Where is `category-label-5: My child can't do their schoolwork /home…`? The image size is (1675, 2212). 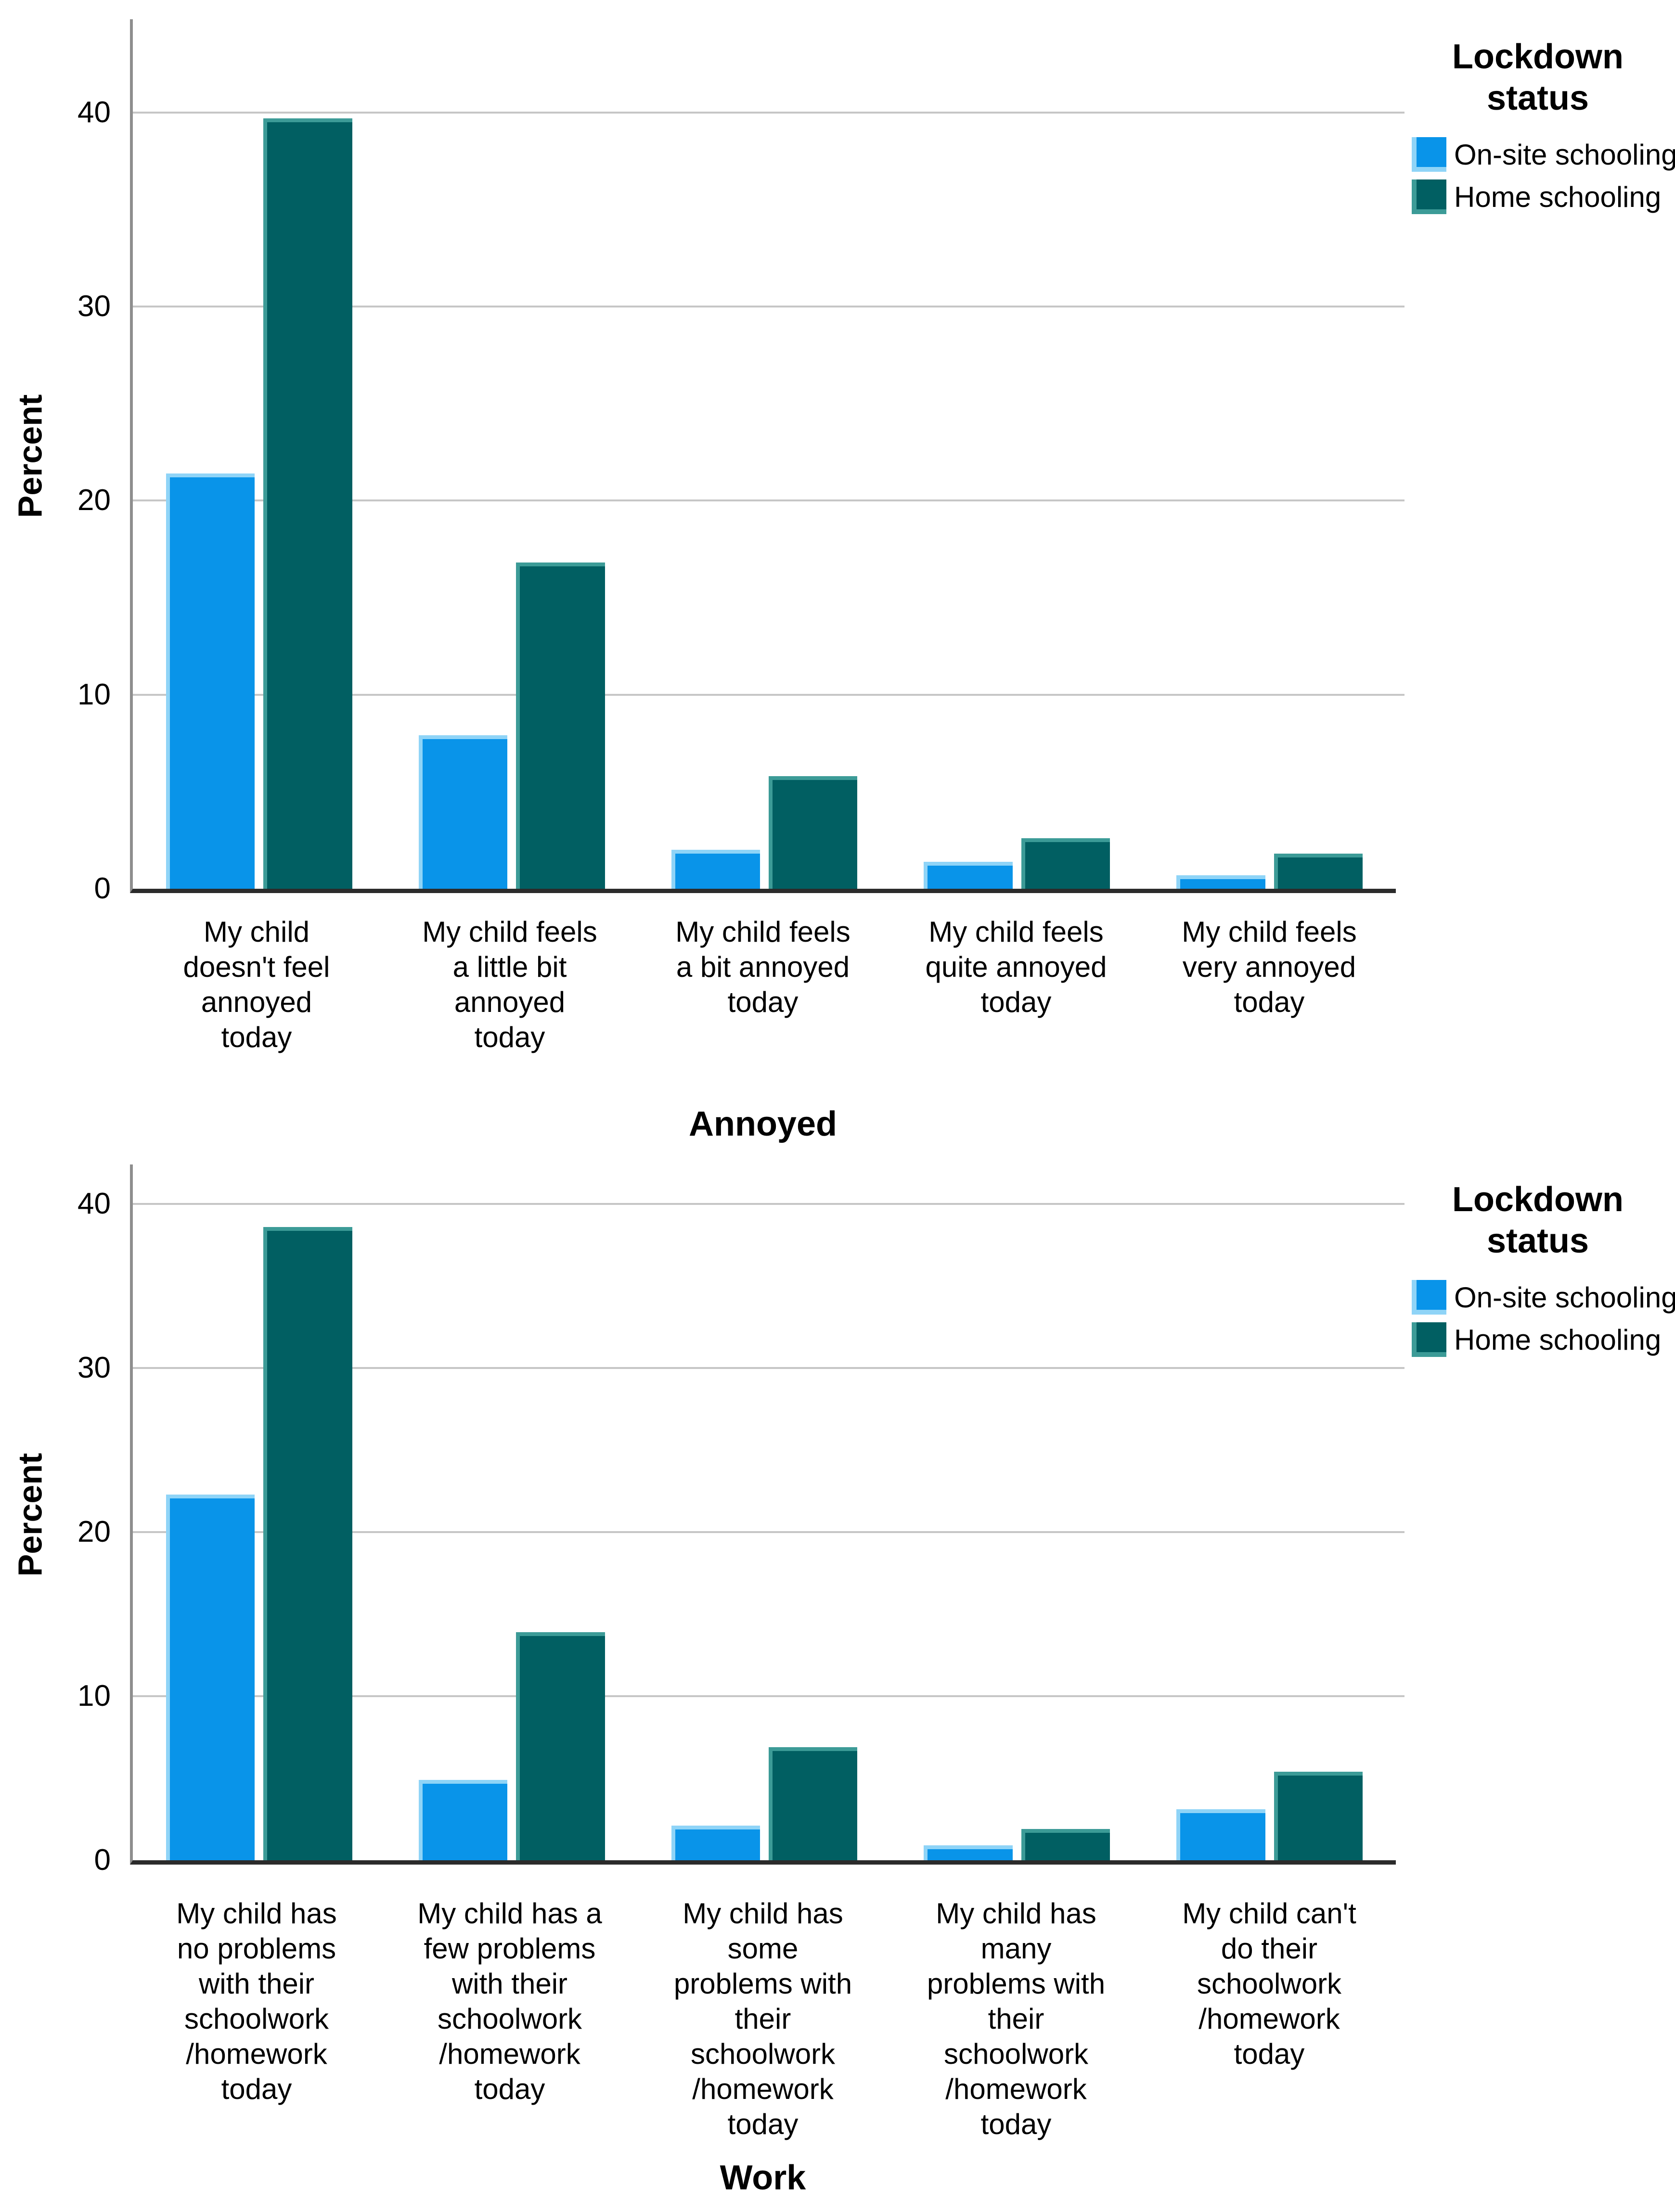 category-label-5: My child can't do their schoolwork /home… is located at coordinates (1269, 1983).